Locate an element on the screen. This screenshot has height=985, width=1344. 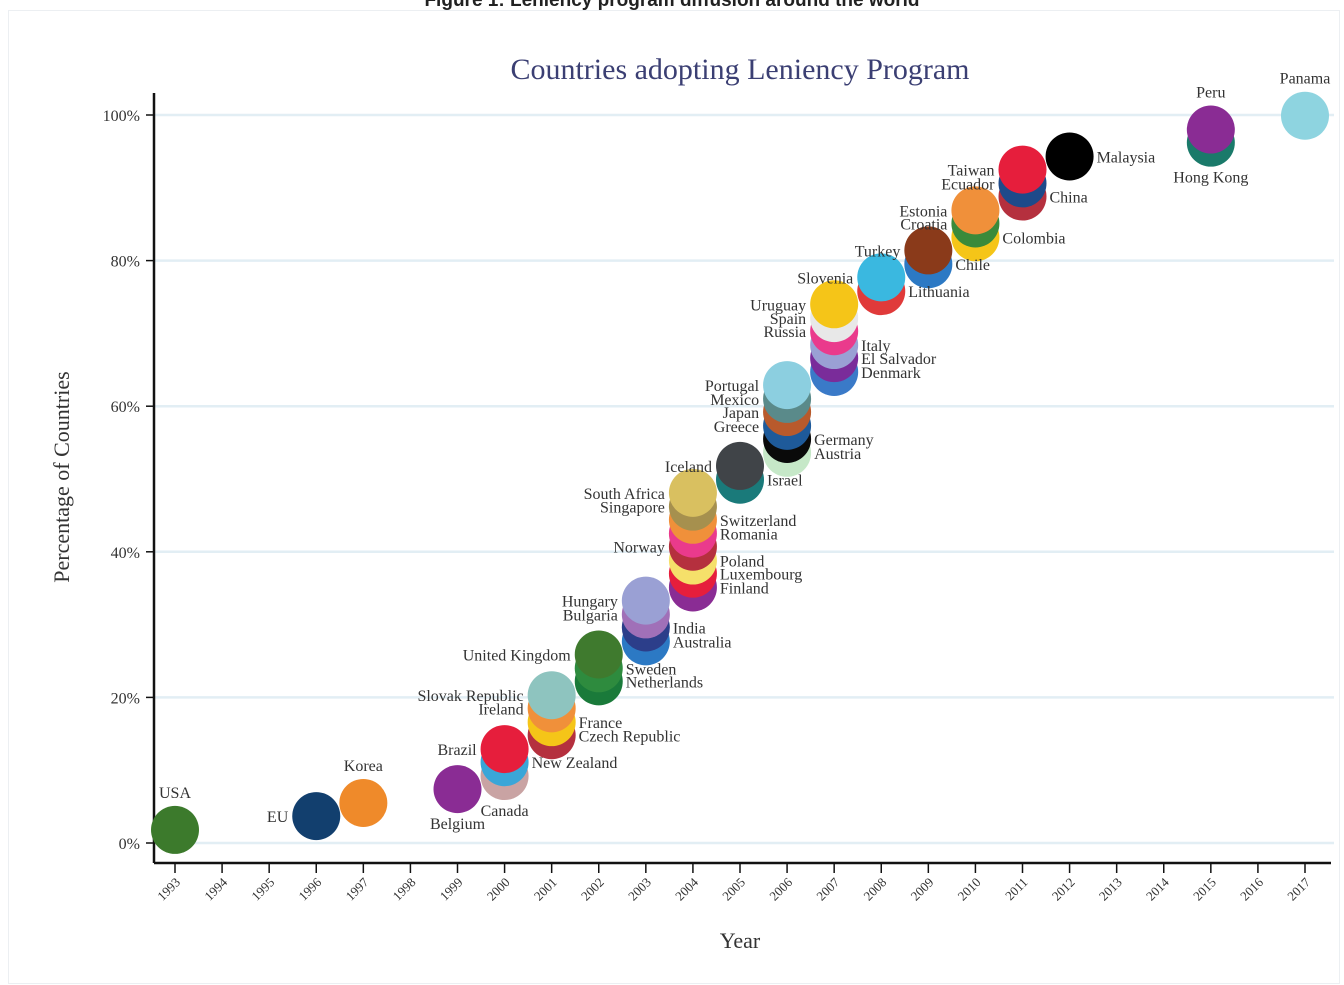
point-peru is located at coordinates (1210, 129).